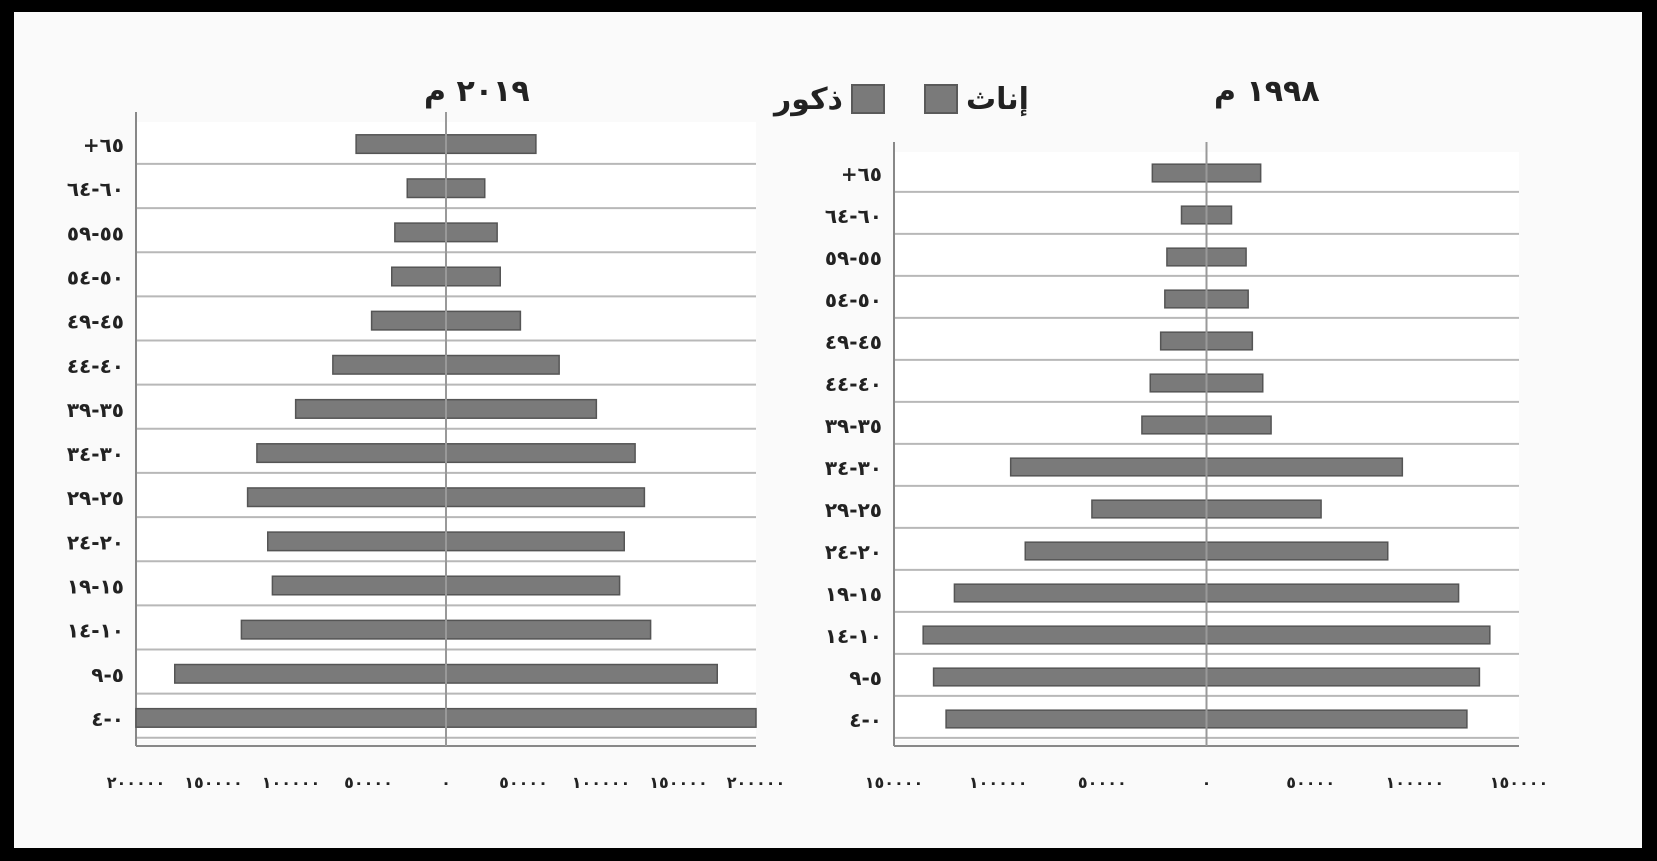 The height and width of the screenshot is (861, 1657). I want to click on chart-2019-category-label: ٠-٤, so click(107, 719).